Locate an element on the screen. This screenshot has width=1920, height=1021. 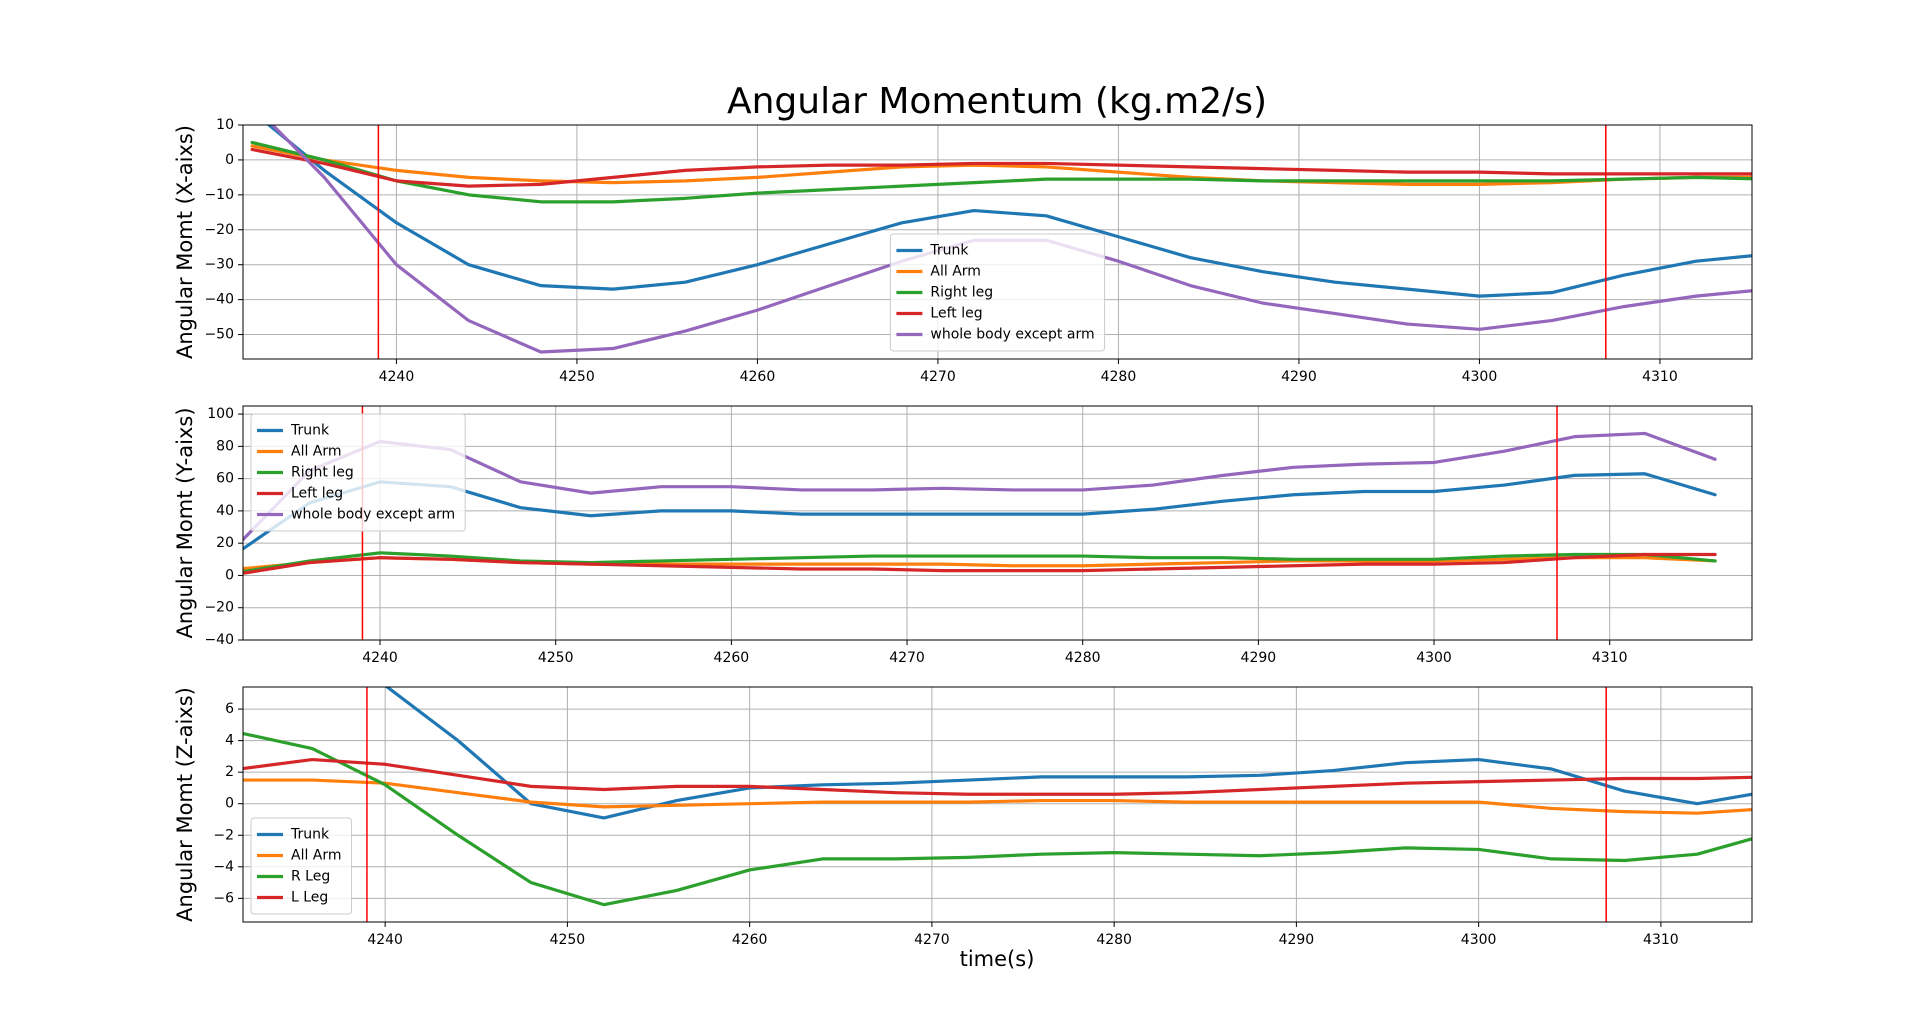
x-axis-label: time(s) is located at coordinates (997, 959).